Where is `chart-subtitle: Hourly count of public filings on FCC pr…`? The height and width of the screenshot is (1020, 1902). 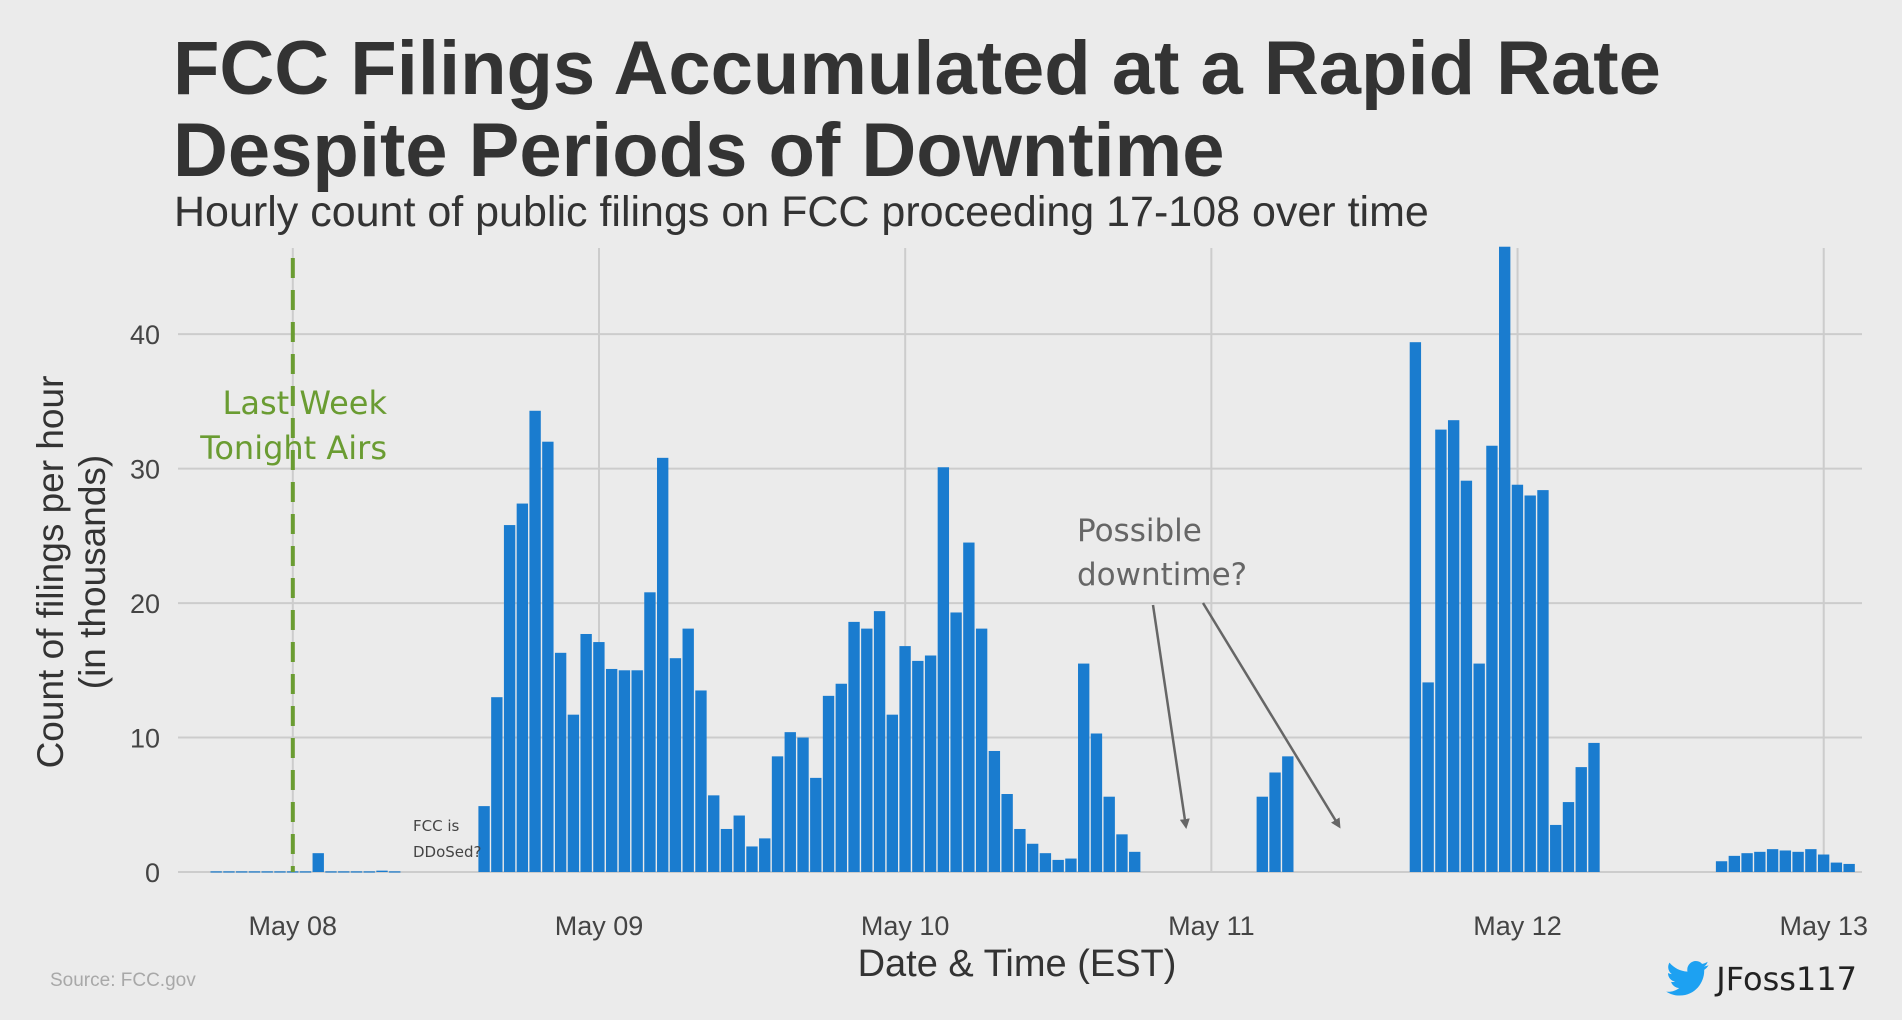 chart-subtitle: Hourly count of public filings on FCC pr… is located at coordinates (801, 212).